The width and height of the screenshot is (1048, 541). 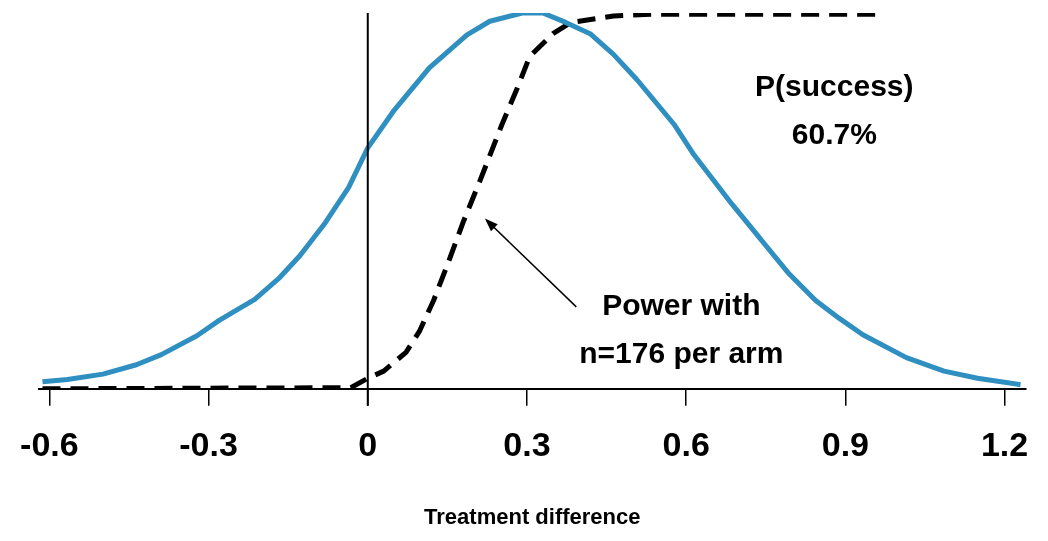 What do you see at coordinates (49, 443) in the screenshot?
I see `x-tick-label: -0.6` at bounding box center [49, 443].